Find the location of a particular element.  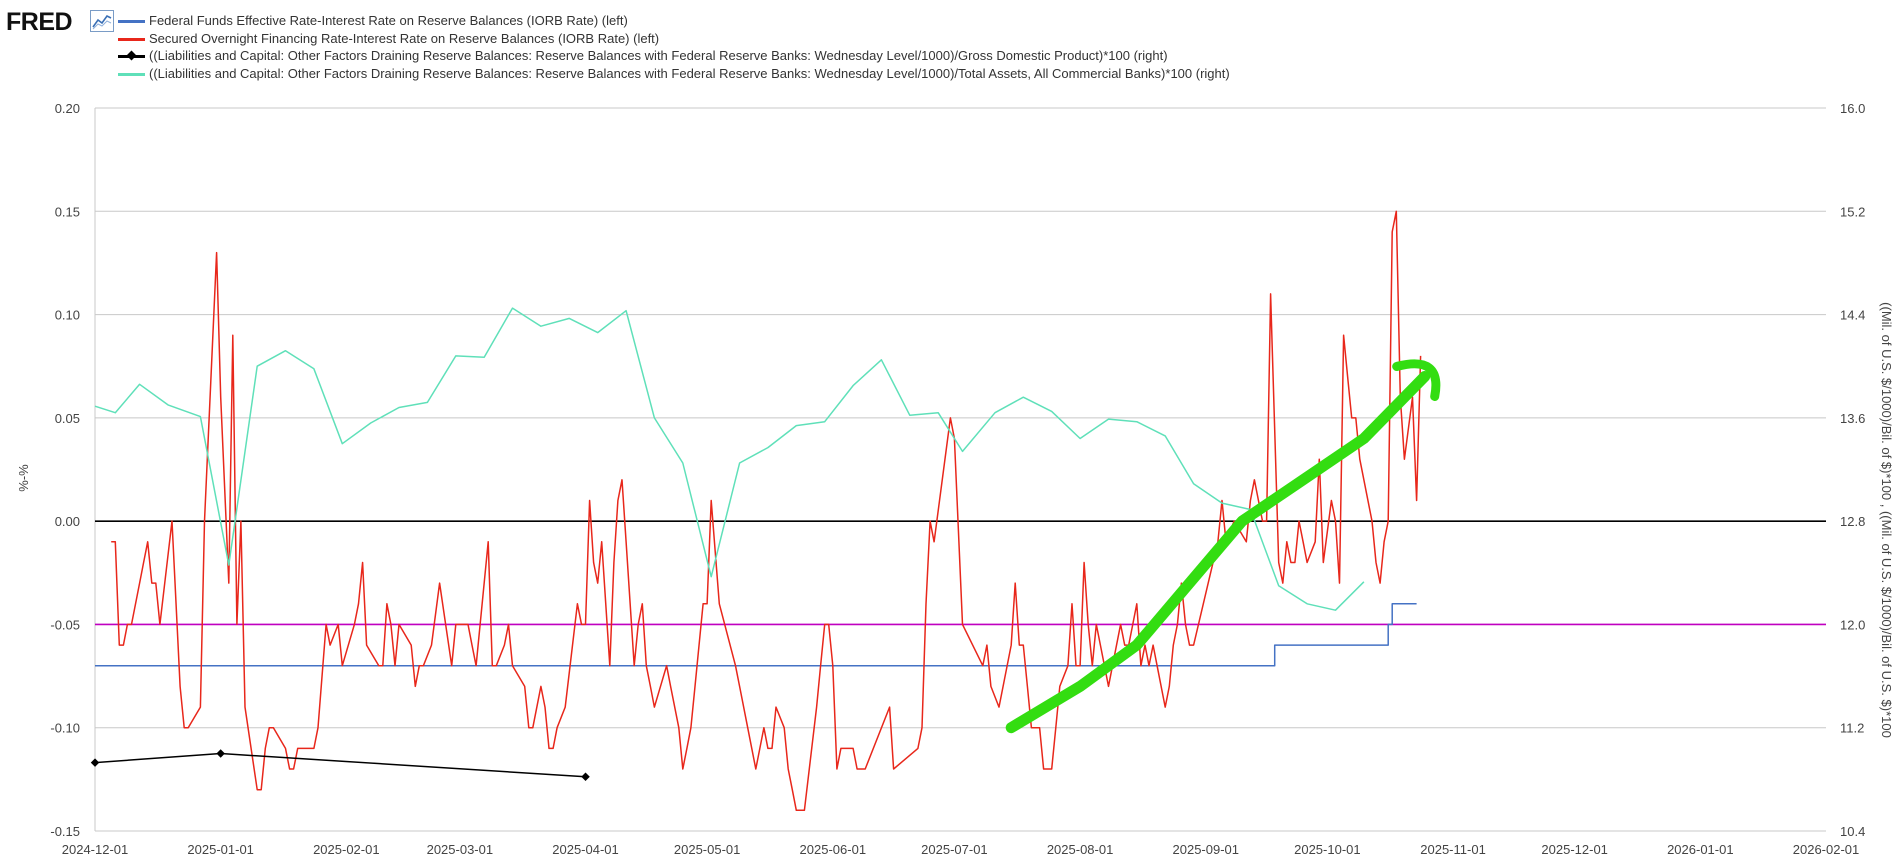

y-tick-label-right: 12.0 is located at coordinates (1852, 624).